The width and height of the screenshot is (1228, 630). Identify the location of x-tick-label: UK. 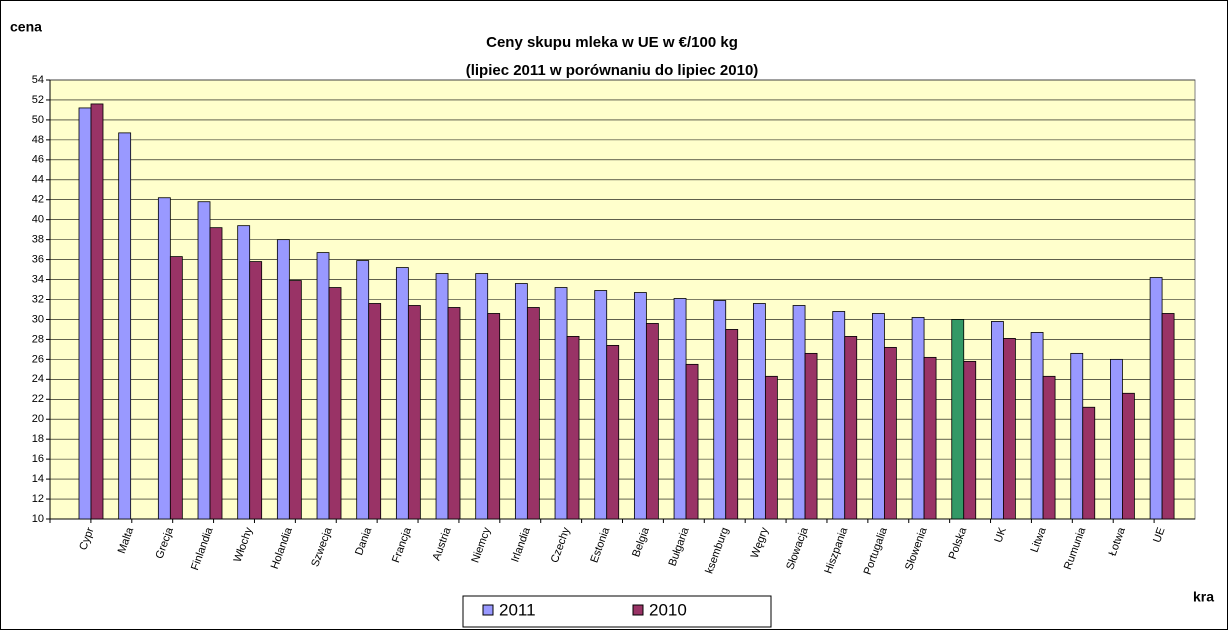
(1000, 534).